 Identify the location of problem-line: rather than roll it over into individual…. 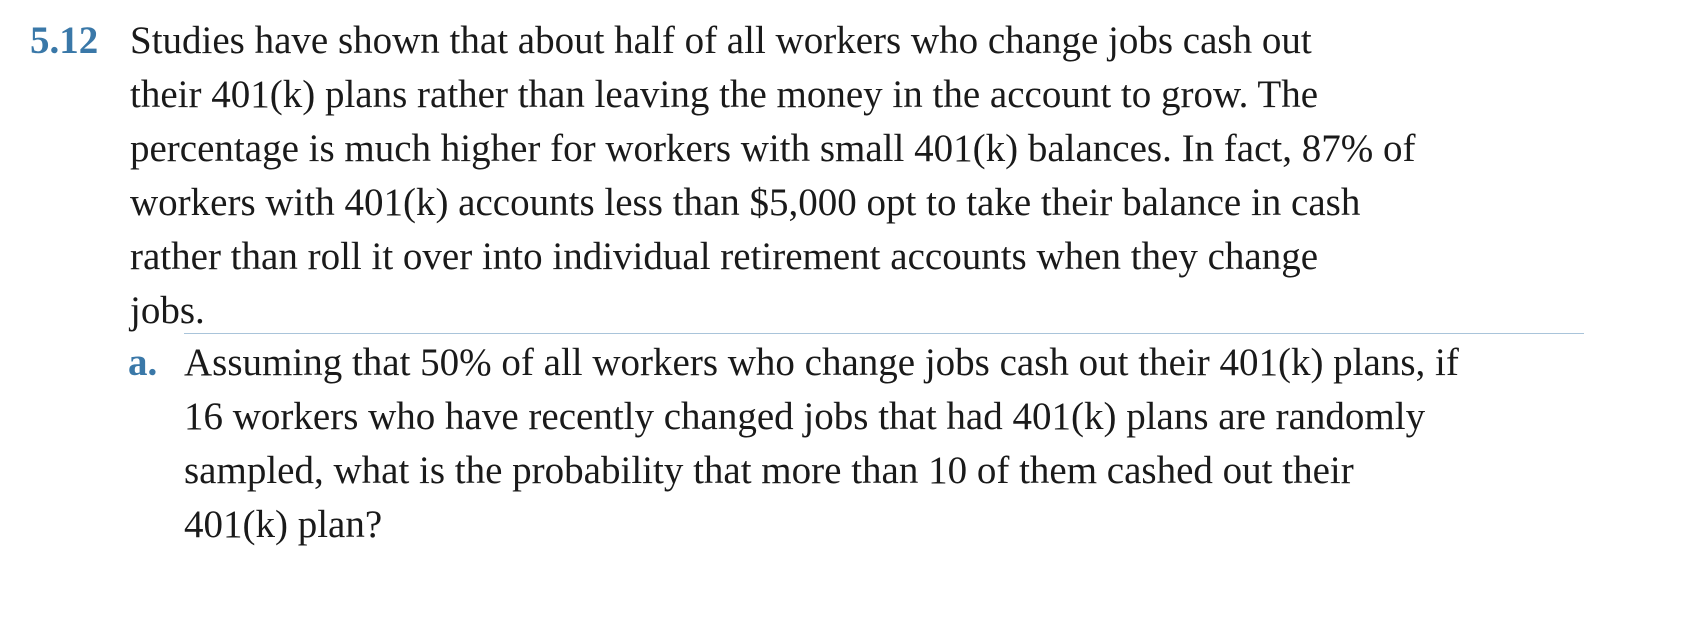
(724, 256).